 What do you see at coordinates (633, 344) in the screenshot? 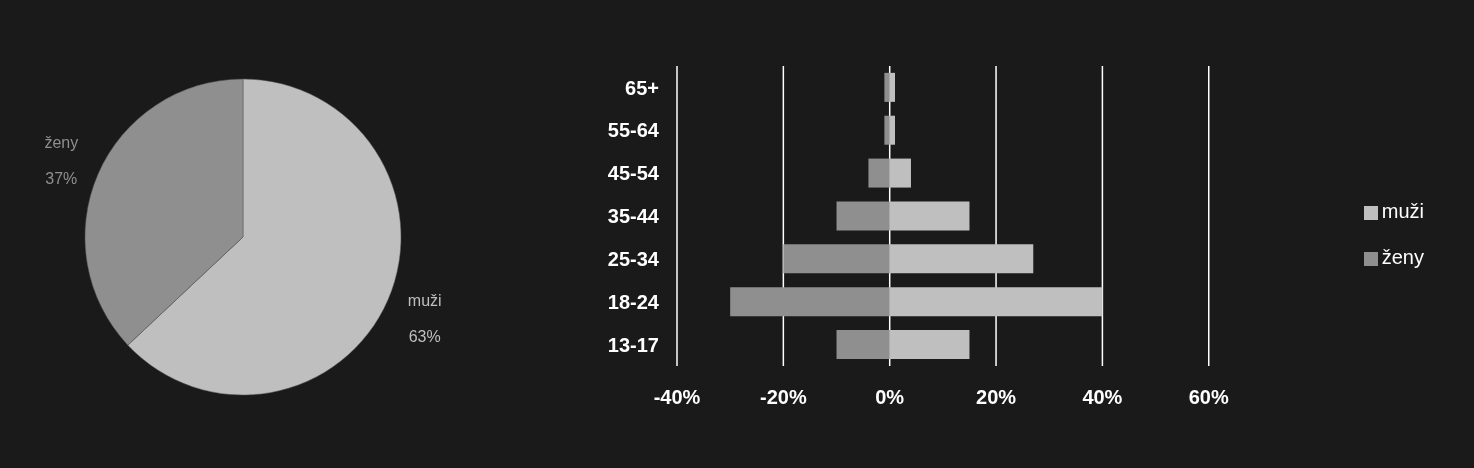
I see `y-tick-label: 13-17` at bounding box center [633, 344].